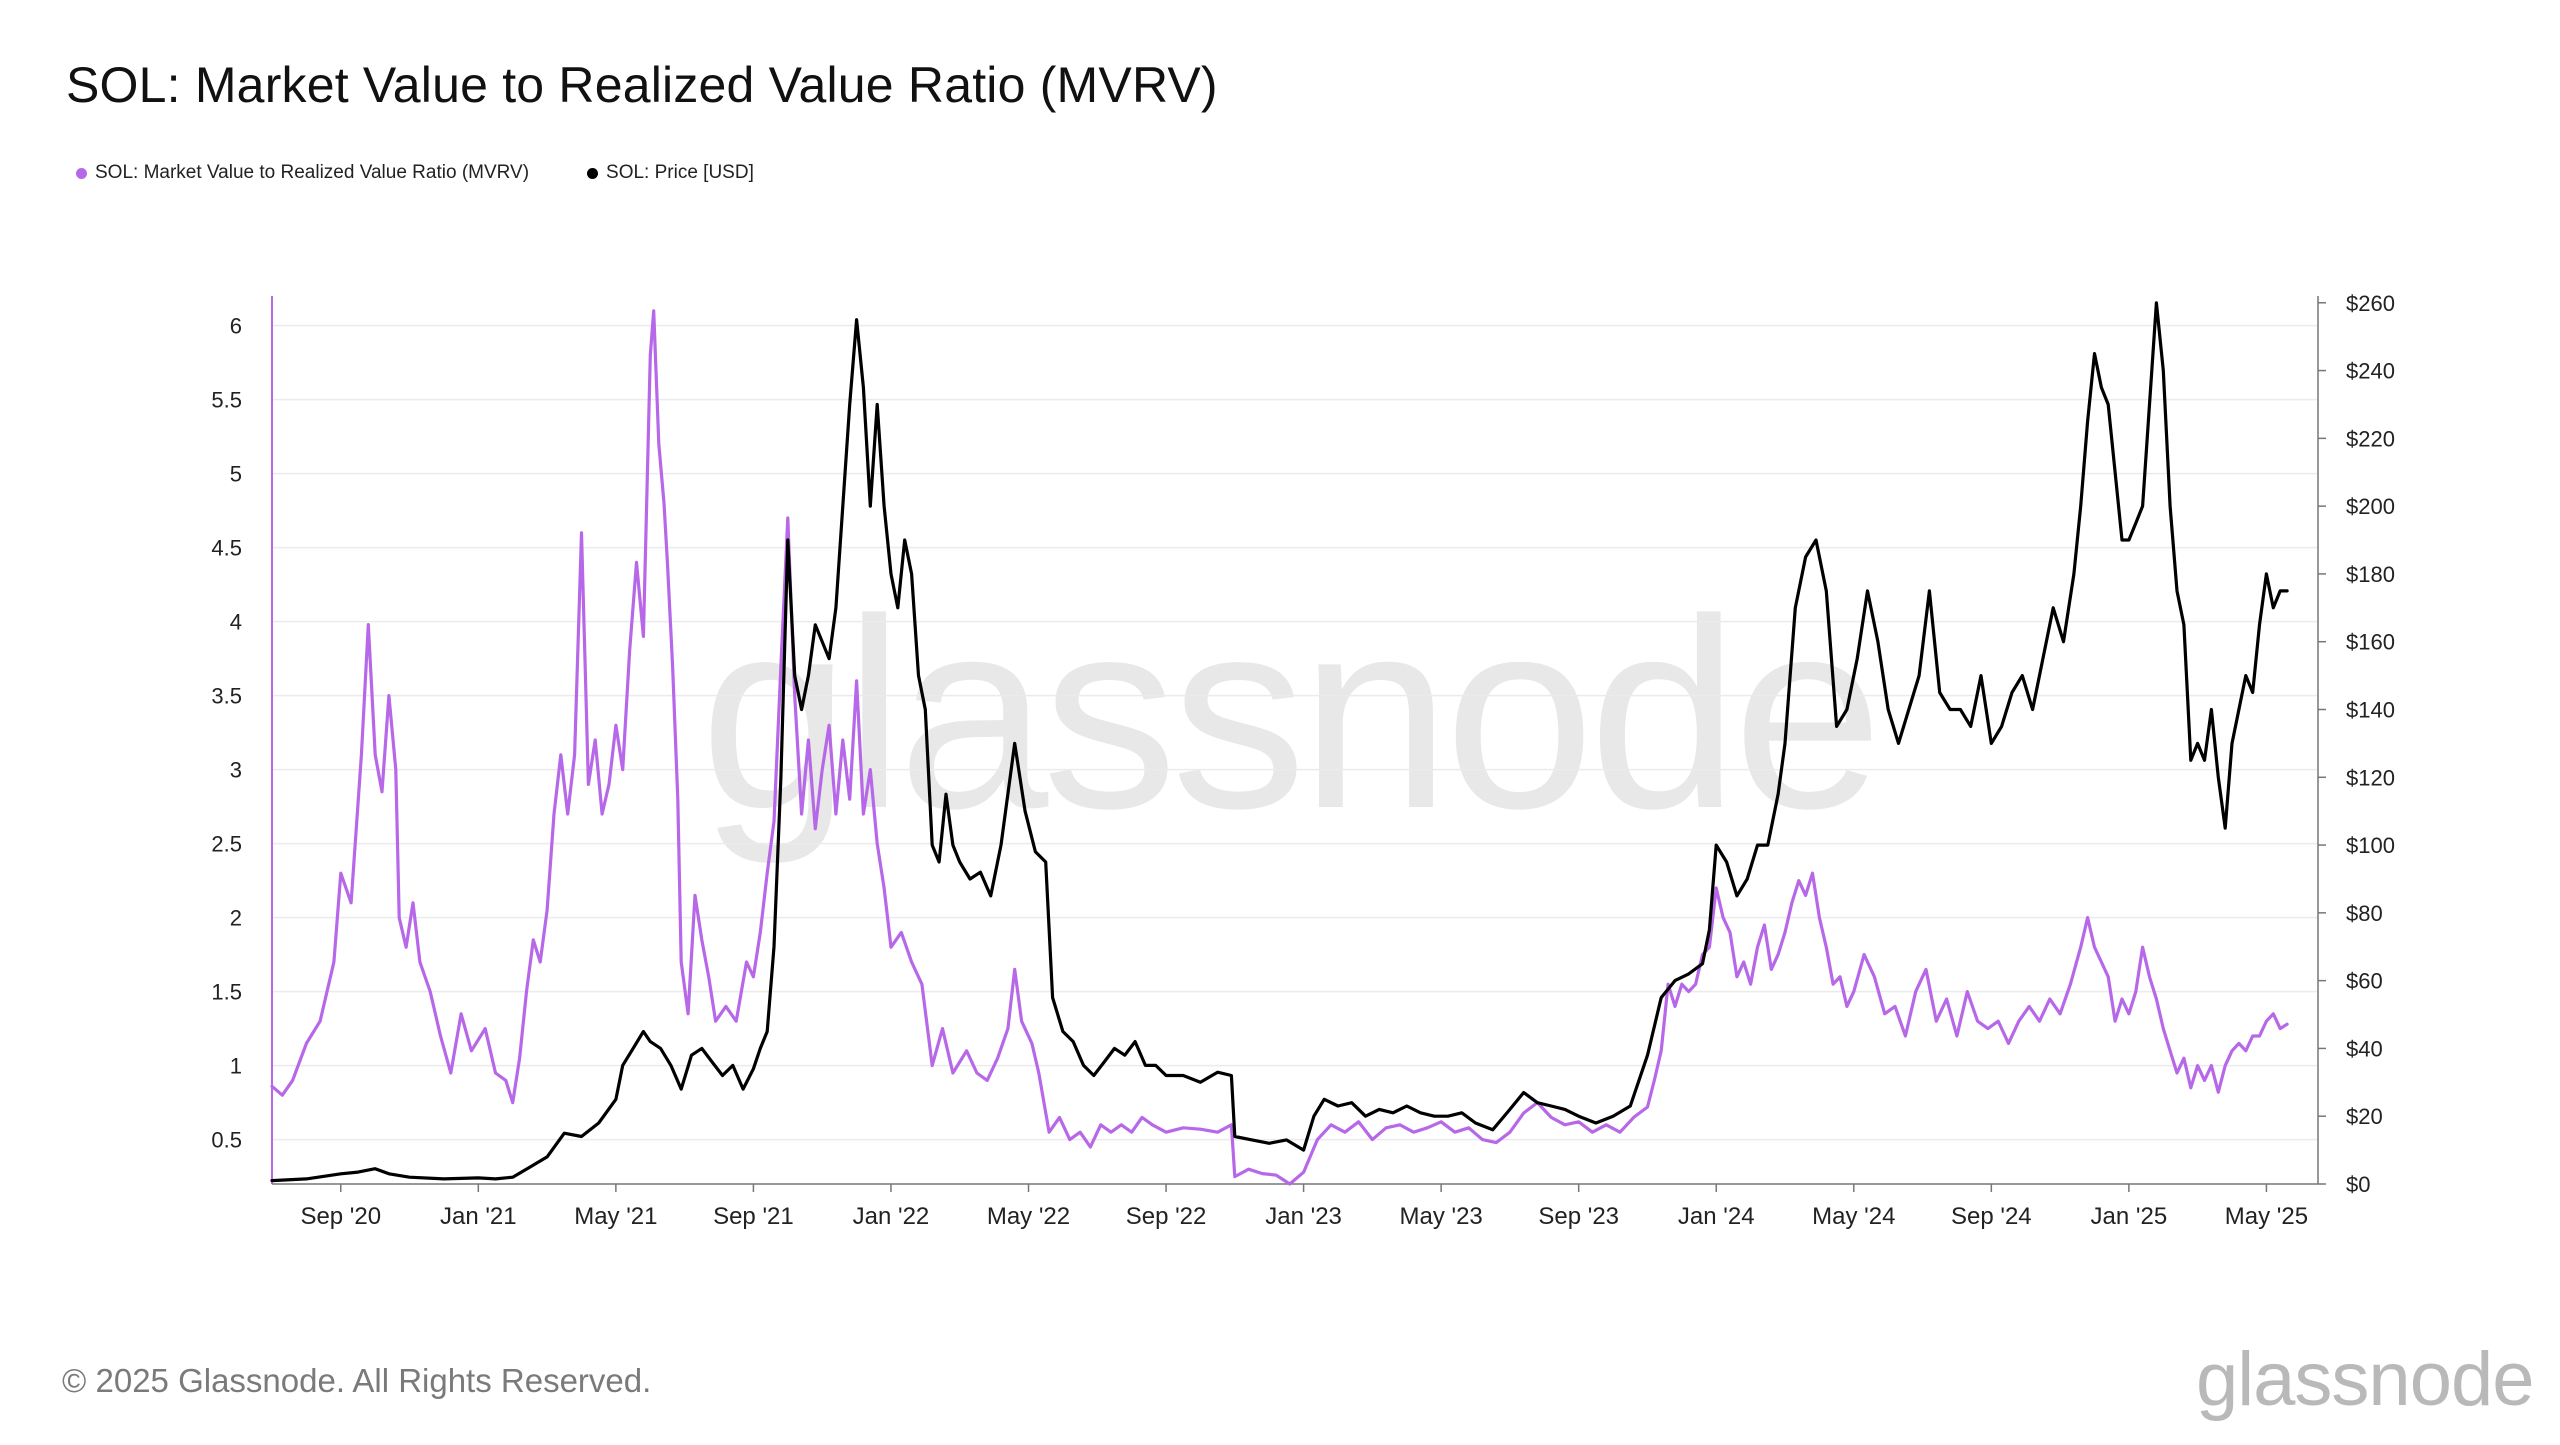 This screenshot has width=2560, height=1445. I want to click on legend-label-price: SOL: Price [USD], so click(680, 172).